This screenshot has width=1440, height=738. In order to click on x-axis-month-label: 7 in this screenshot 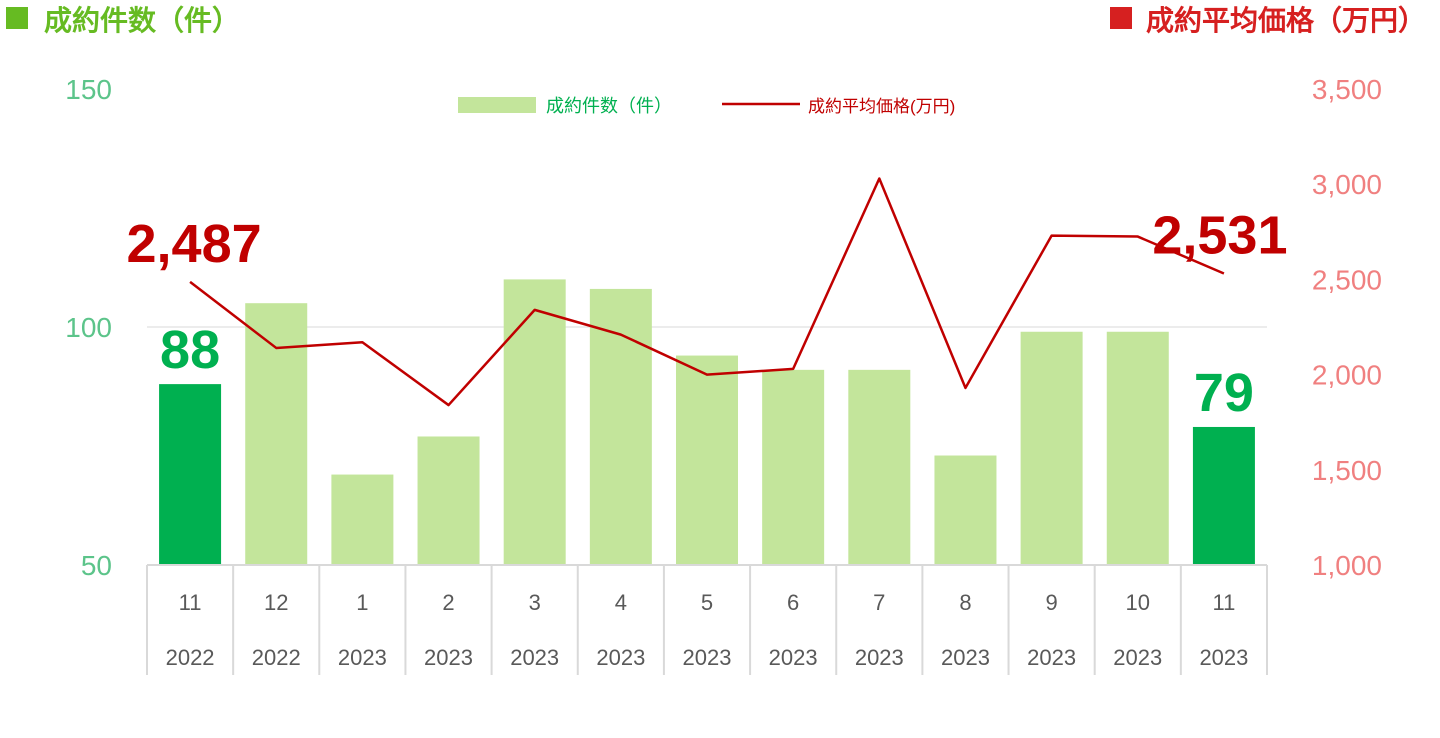, I will do `click(879, 602)`.